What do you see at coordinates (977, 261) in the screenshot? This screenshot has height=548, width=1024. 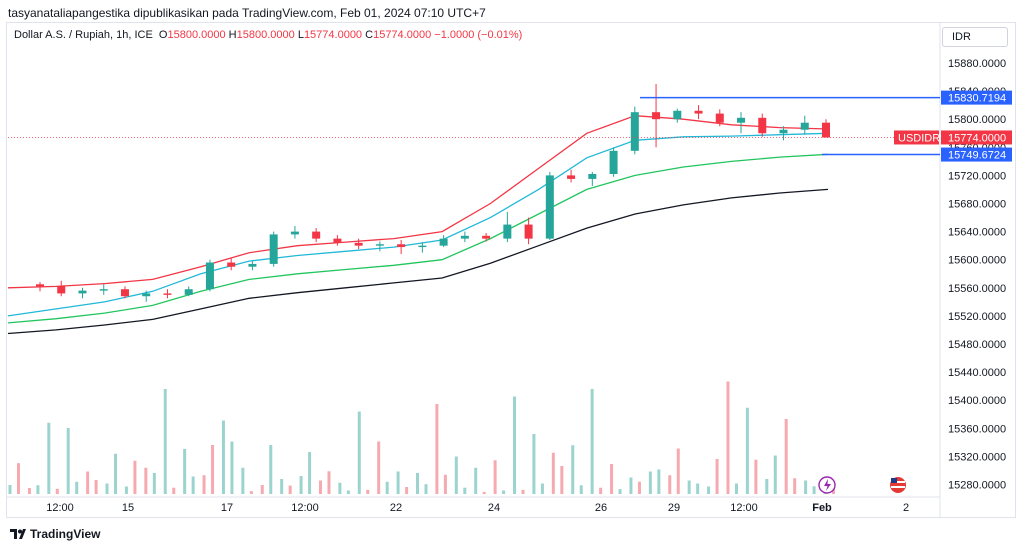 I see `y-tick-label: 15600.0000` at bounding box center [977, 261].